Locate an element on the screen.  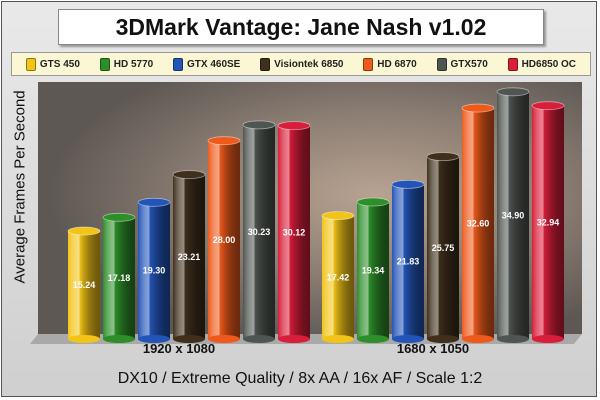
bar-visiontek-6850-1920-x-1080: 23.21 is located at coordinates (189, 256).